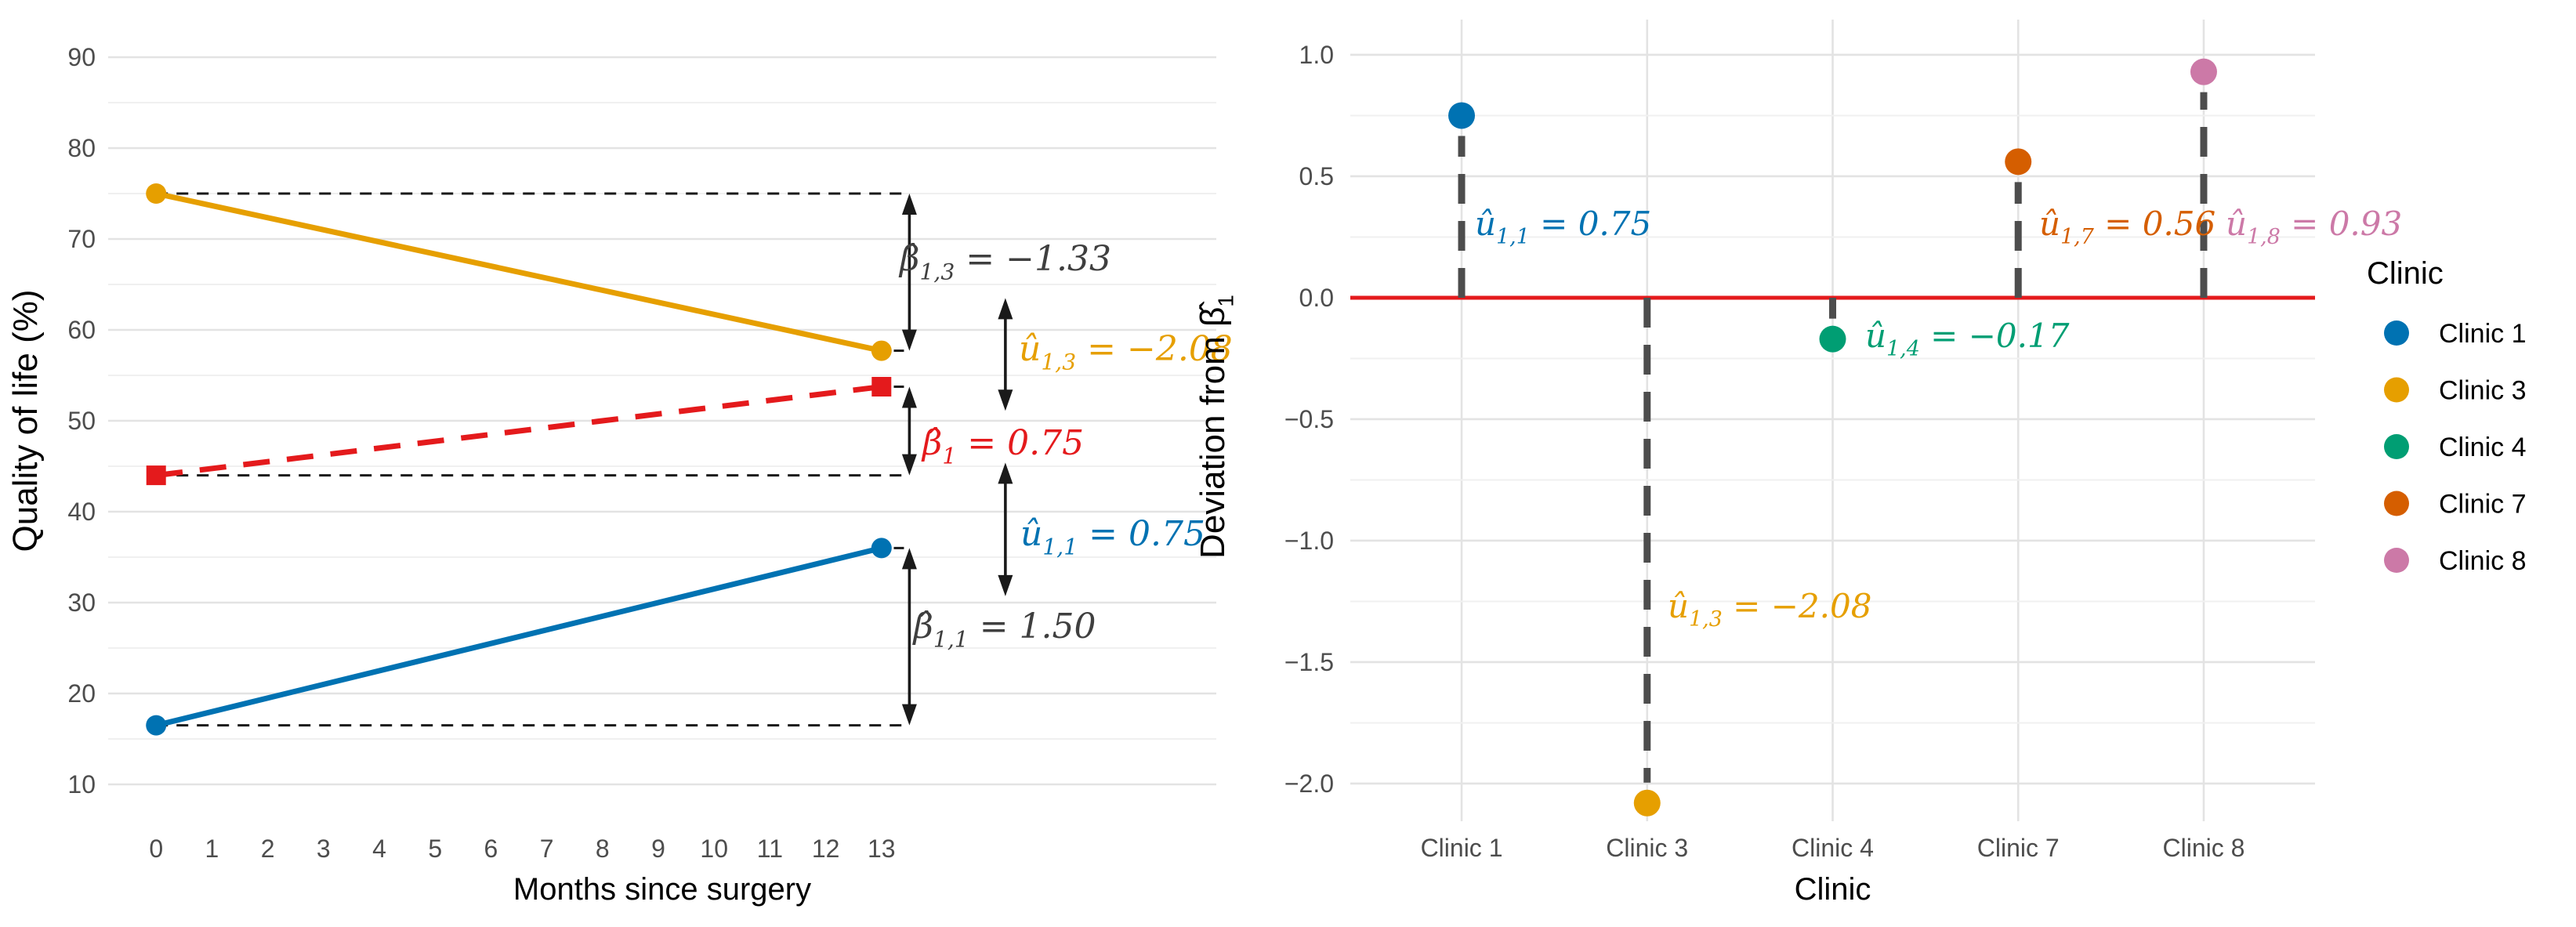 The height and width of the screenshot is (927, 2576). I want to click on legend-item-label: Clinic 7, so click(2482, 505).